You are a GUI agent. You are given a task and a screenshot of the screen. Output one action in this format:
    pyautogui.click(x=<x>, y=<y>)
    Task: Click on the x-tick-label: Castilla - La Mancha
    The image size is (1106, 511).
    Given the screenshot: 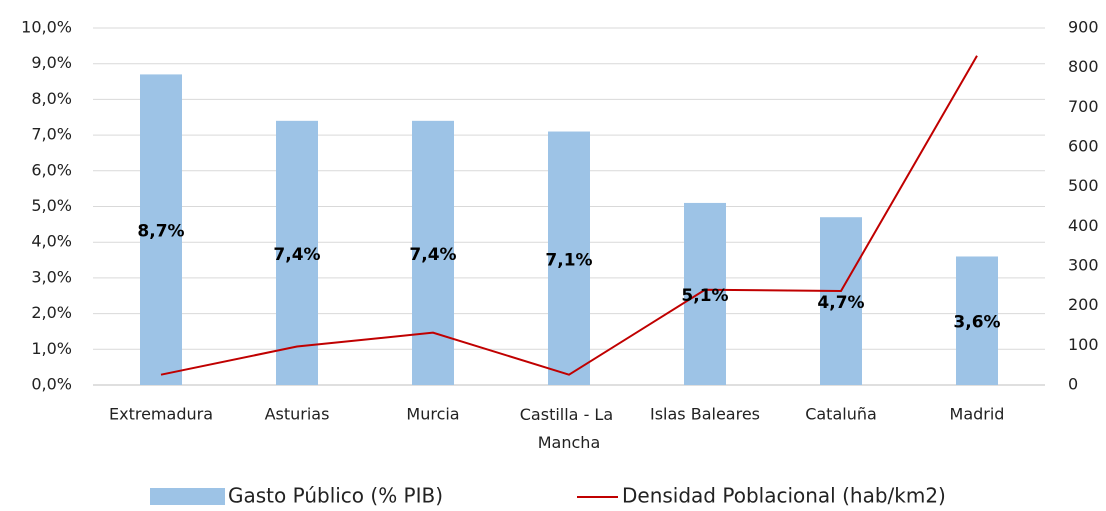 What is the action you would take?
    pyautogui.click(x=569, y=428)
    